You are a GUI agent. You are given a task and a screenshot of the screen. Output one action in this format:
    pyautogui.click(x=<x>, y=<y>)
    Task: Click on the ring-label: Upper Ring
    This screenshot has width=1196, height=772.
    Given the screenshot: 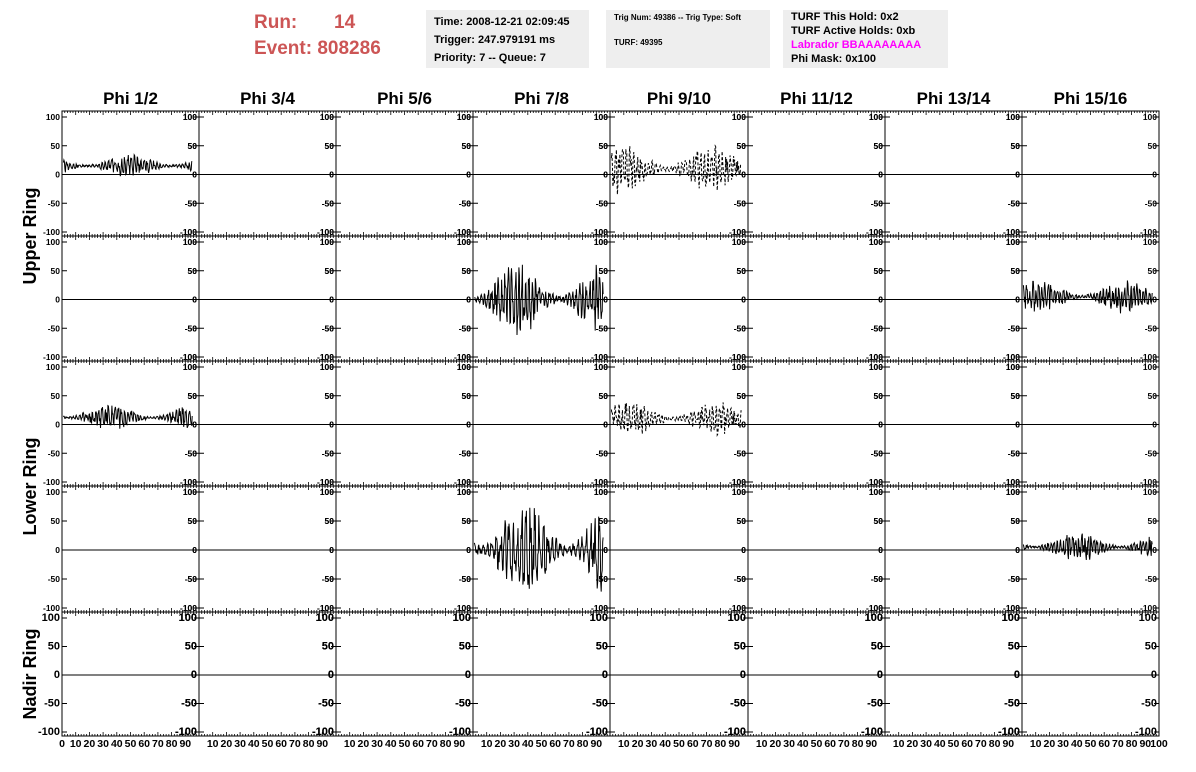 What is the action you would take?
    pyautogui.click(x=30, y=236)
    